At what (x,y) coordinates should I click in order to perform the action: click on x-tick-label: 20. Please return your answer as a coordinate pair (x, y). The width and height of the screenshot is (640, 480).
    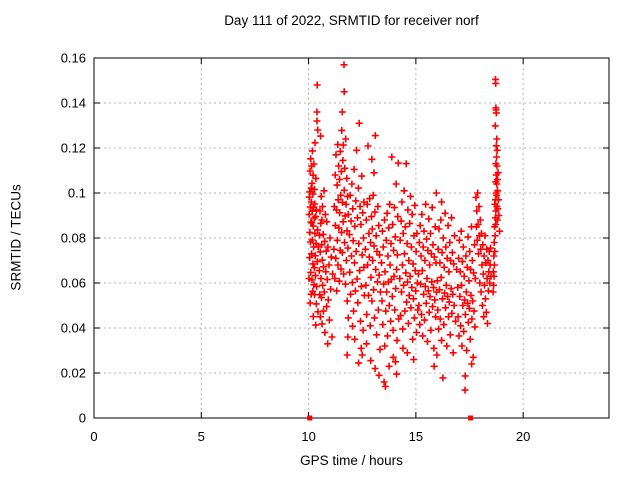
    Looking at the image, I should click on (523, 436).